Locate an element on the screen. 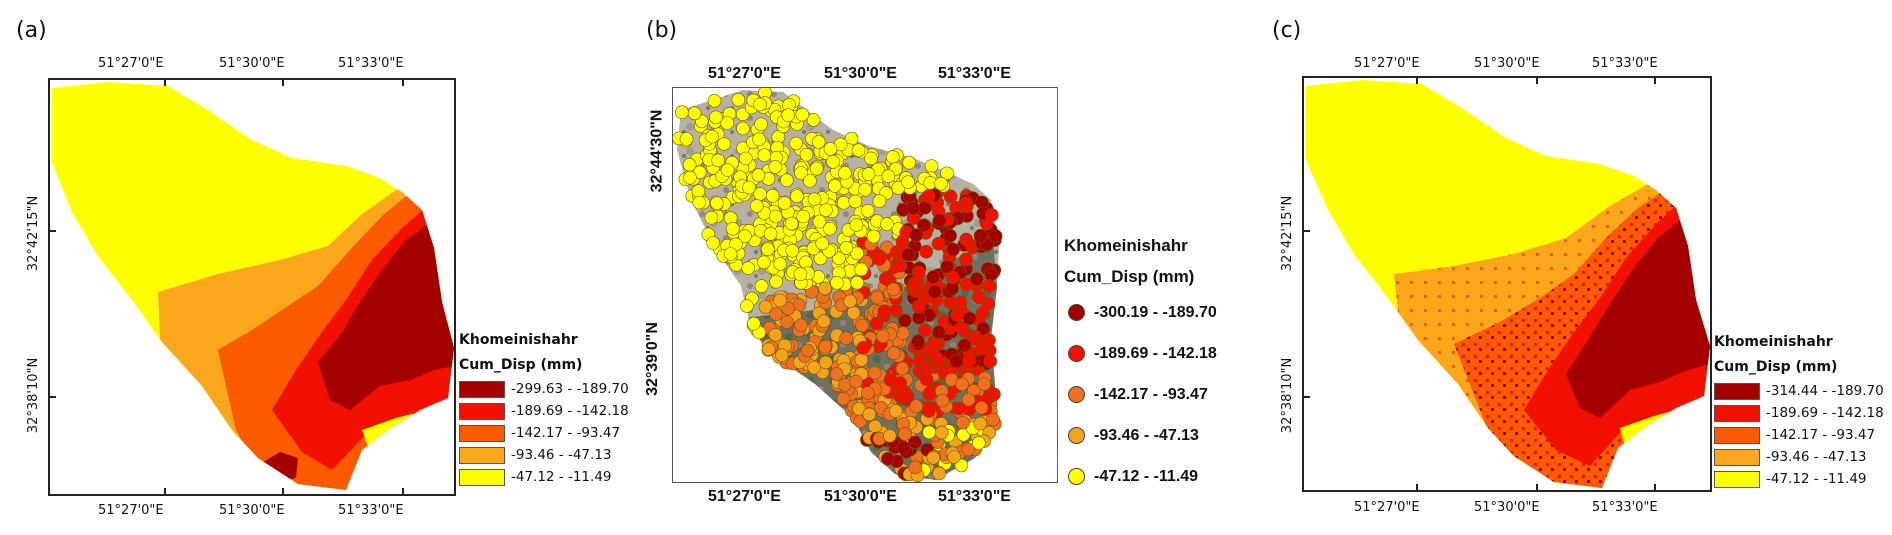 This screenshot has width=1892, height=535. legend-entry: -189.69 - -142.18 is located at coordinates (1140, 353).